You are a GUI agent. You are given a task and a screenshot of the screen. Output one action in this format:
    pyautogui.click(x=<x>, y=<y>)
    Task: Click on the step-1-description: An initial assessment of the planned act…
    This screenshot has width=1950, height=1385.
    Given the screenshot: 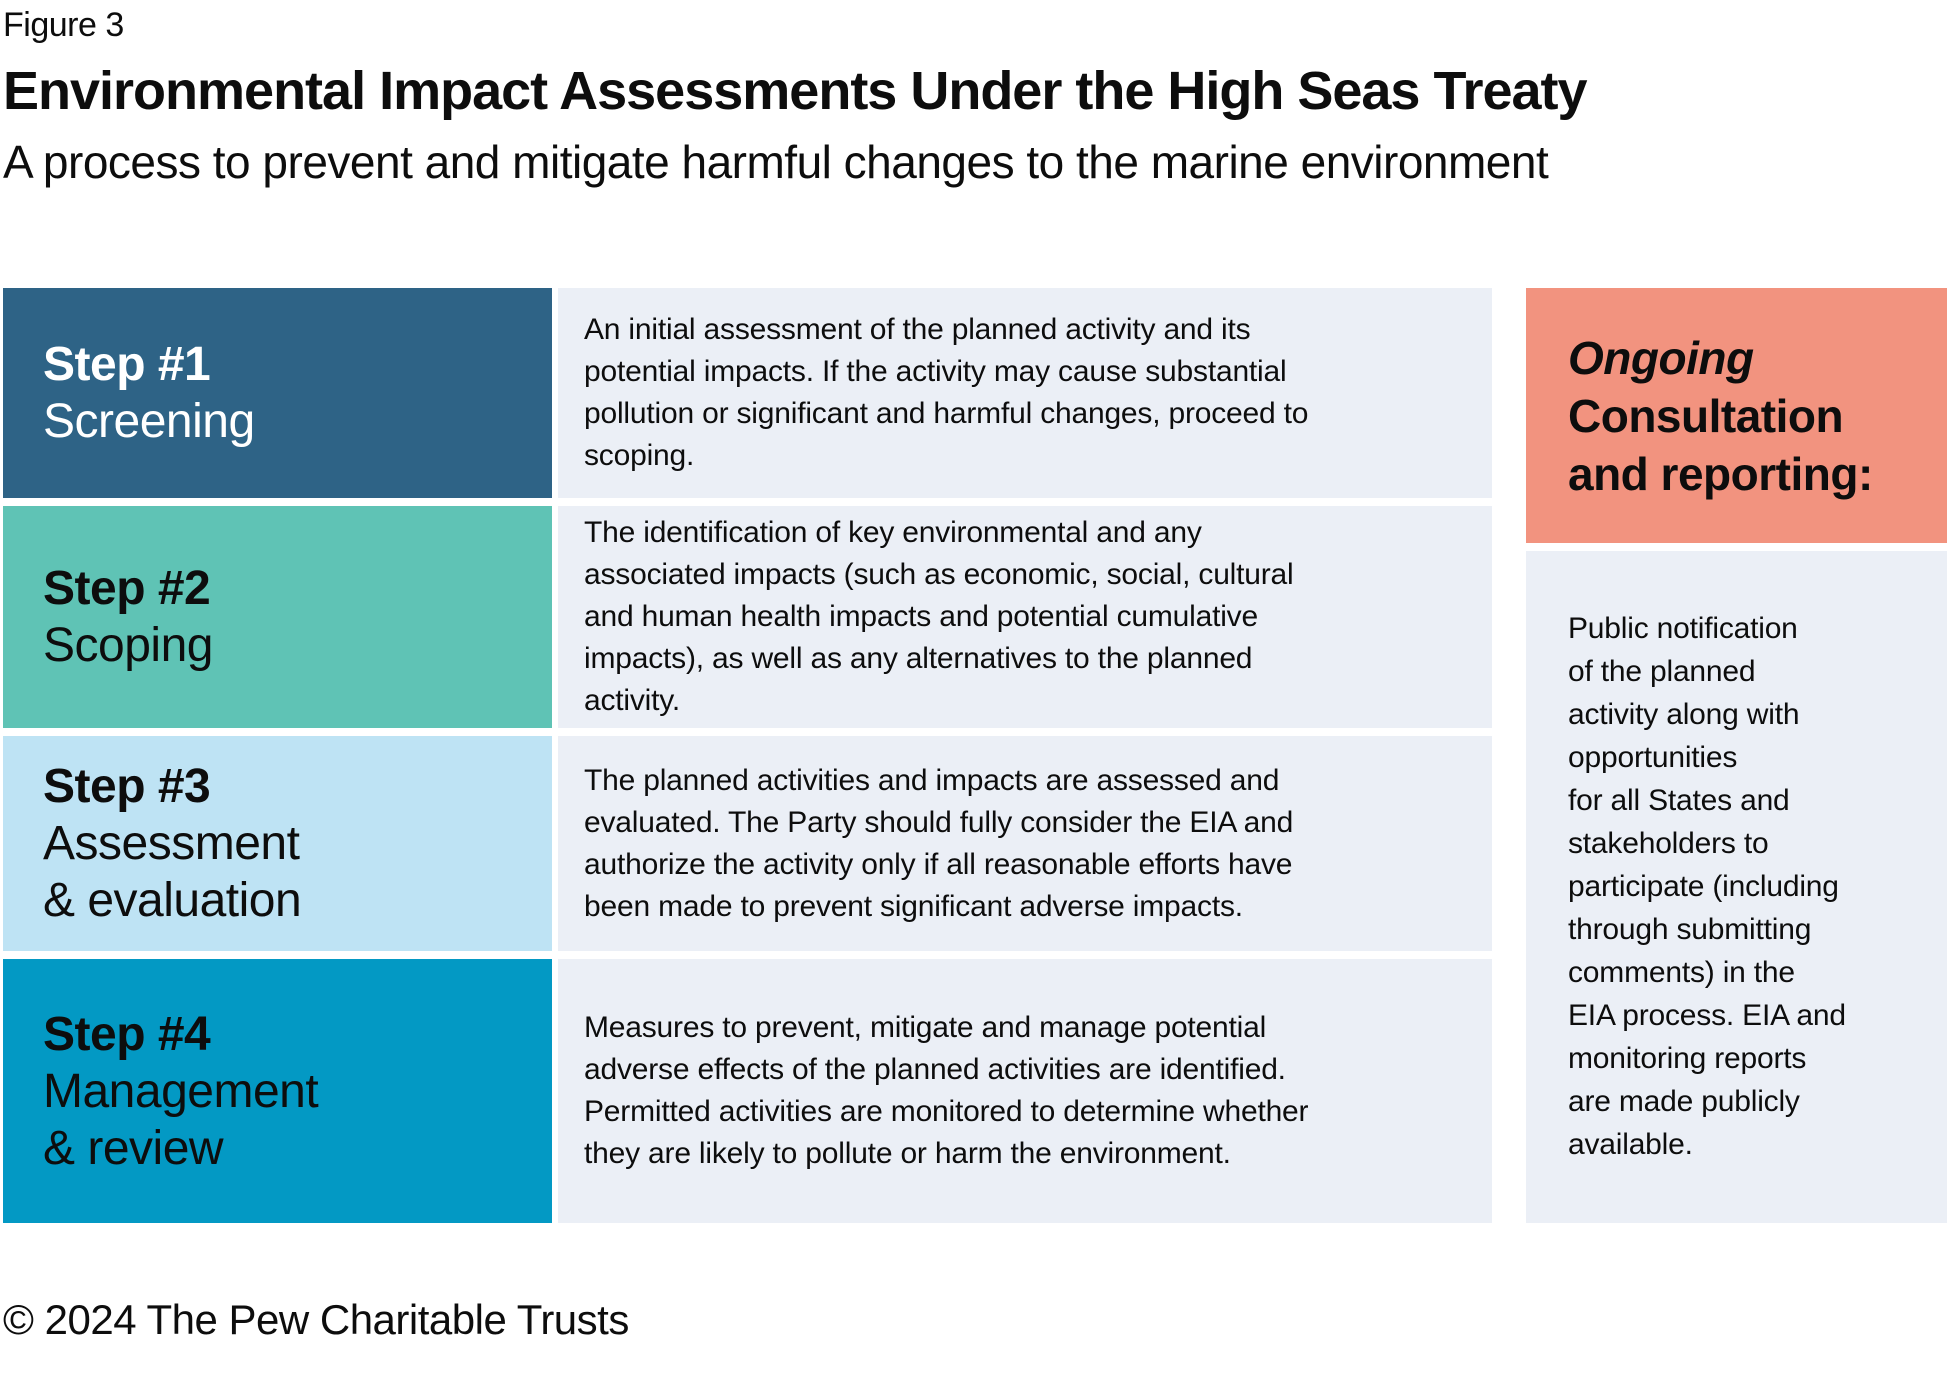 What is the action you would take?
    pyautogui.click(x=946, y=392)
    